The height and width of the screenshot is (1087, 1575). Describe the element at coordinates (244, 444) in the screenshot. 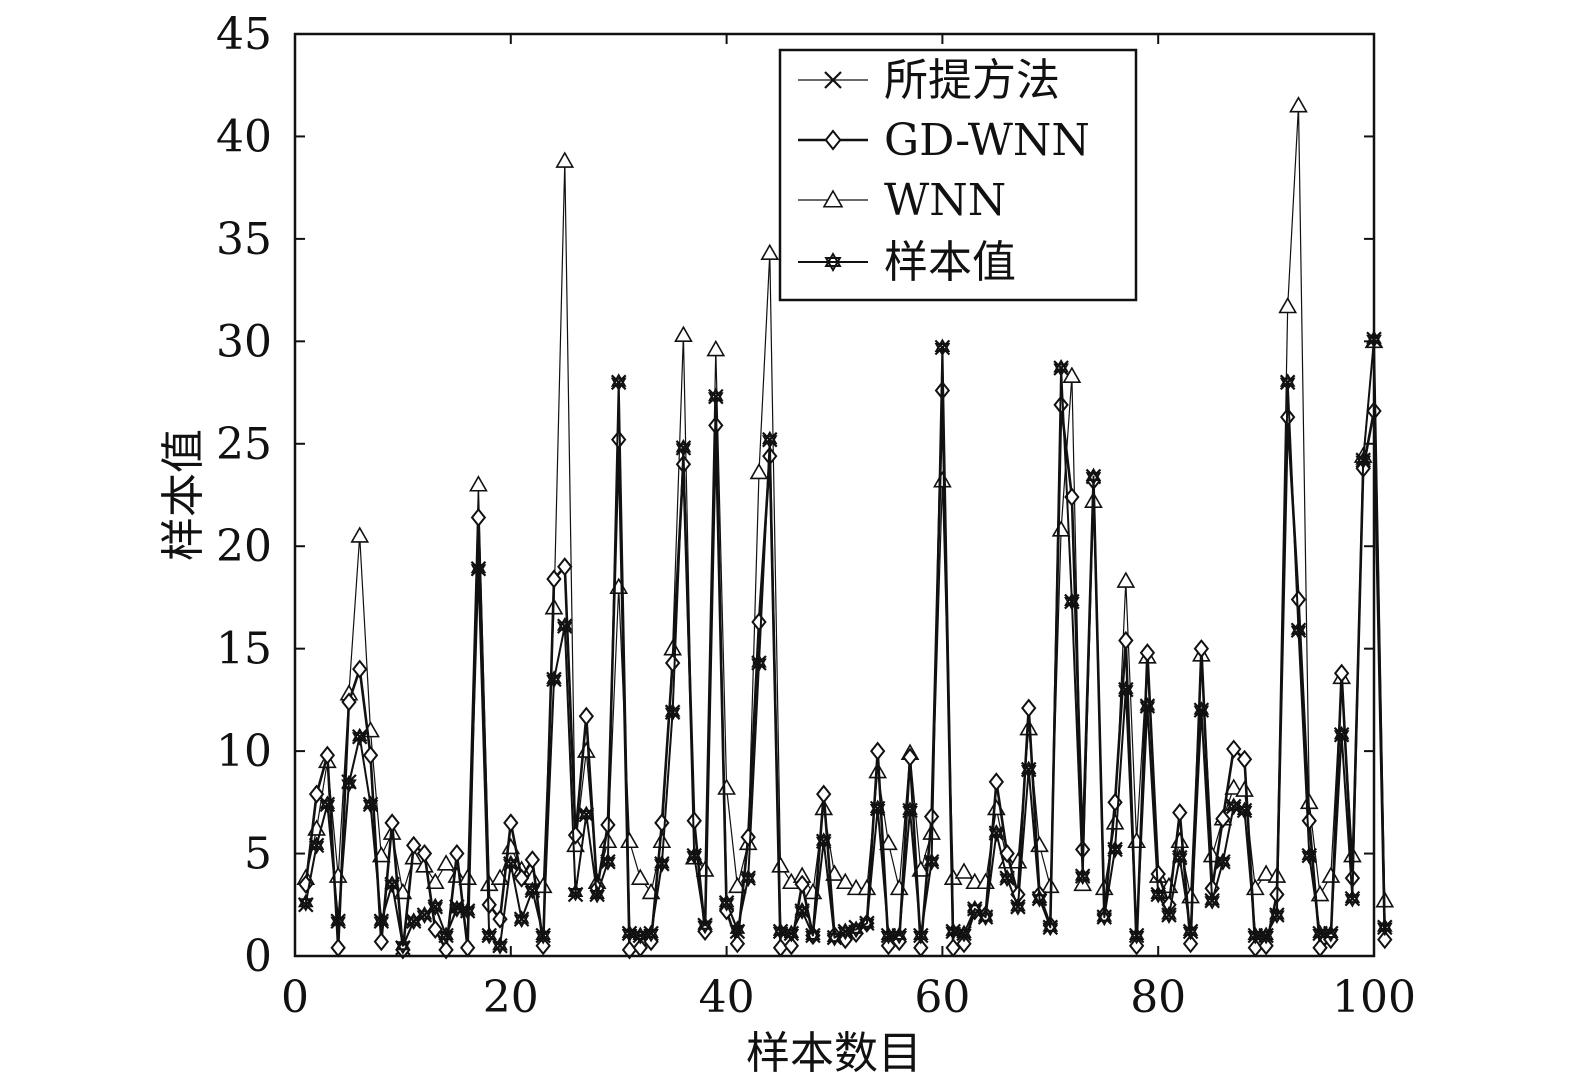

I see `y-tick-label: 25` at that location.